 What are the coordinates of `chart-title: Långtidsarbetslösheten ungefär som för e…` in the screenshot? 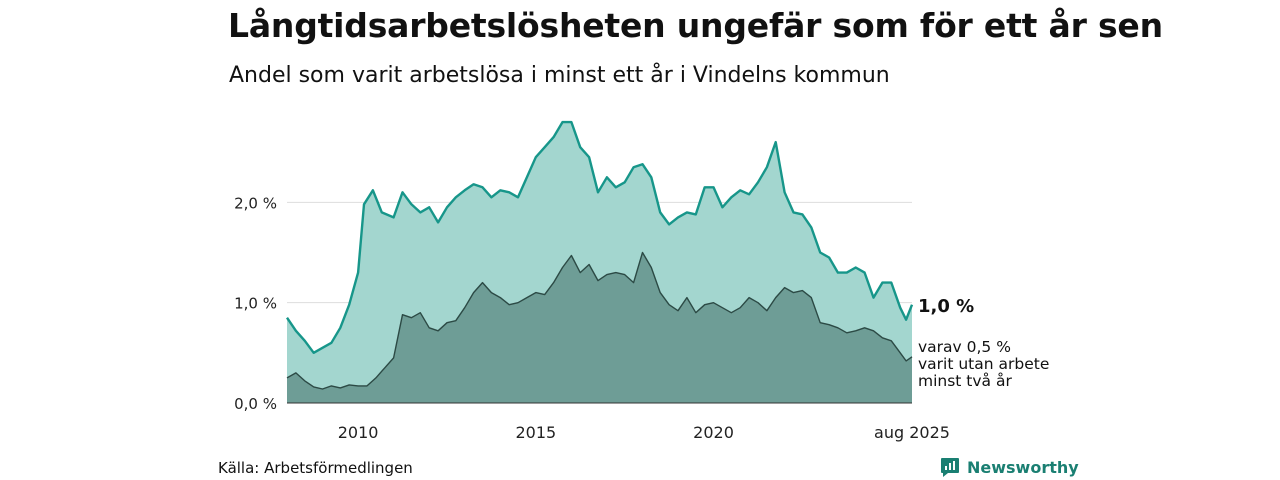 It's located at (695, 25).